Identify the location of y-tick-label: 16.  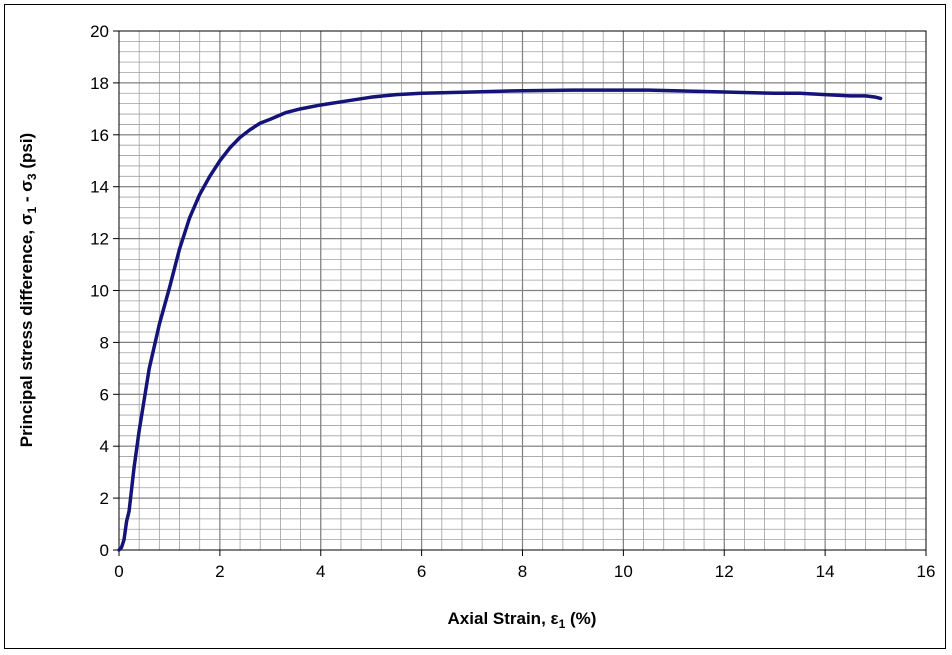
(99, 135).